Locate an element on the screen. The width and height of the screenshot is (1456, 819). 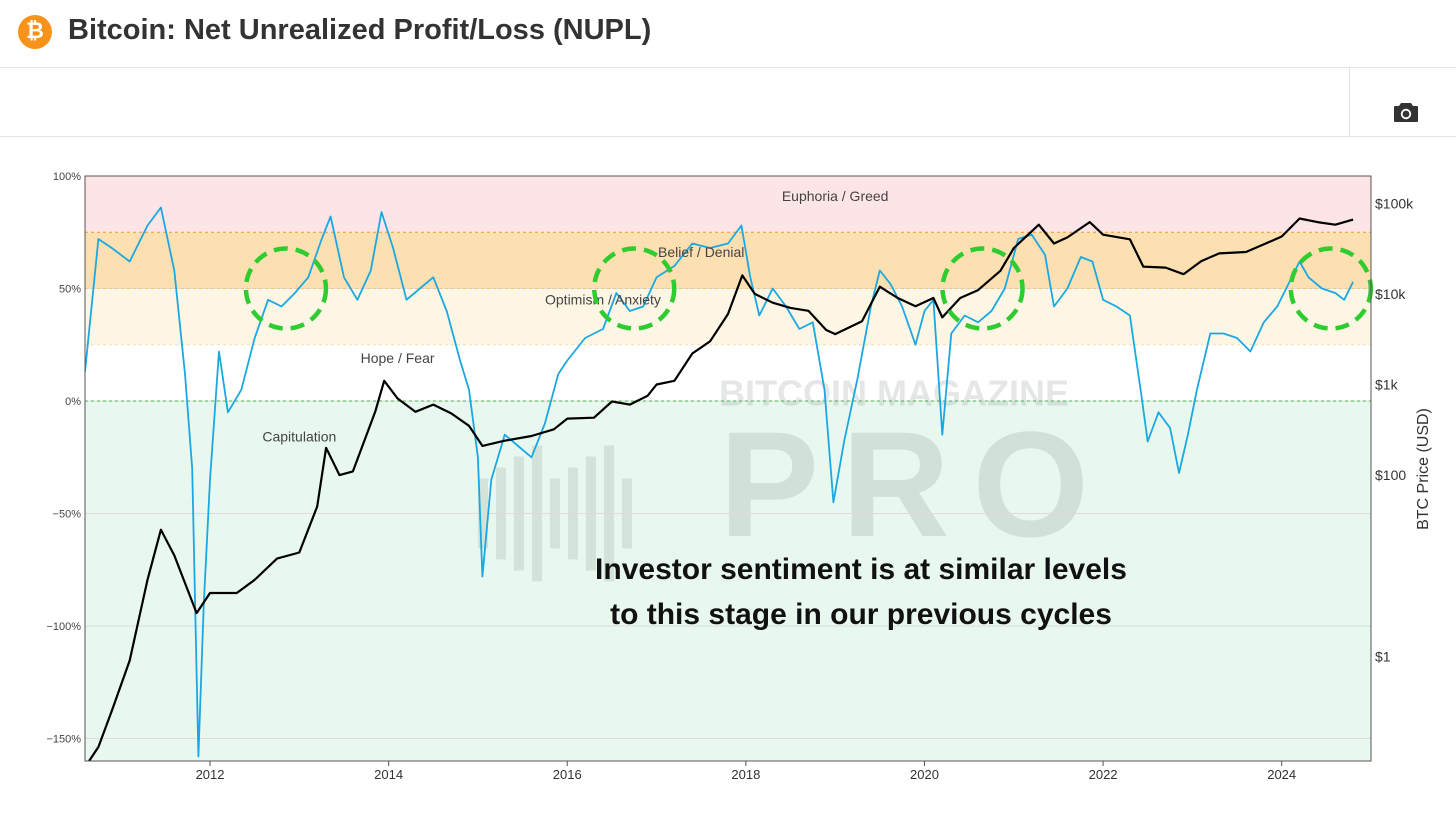
y-left-tick-label: −150% is located at coordinates (63, 740).